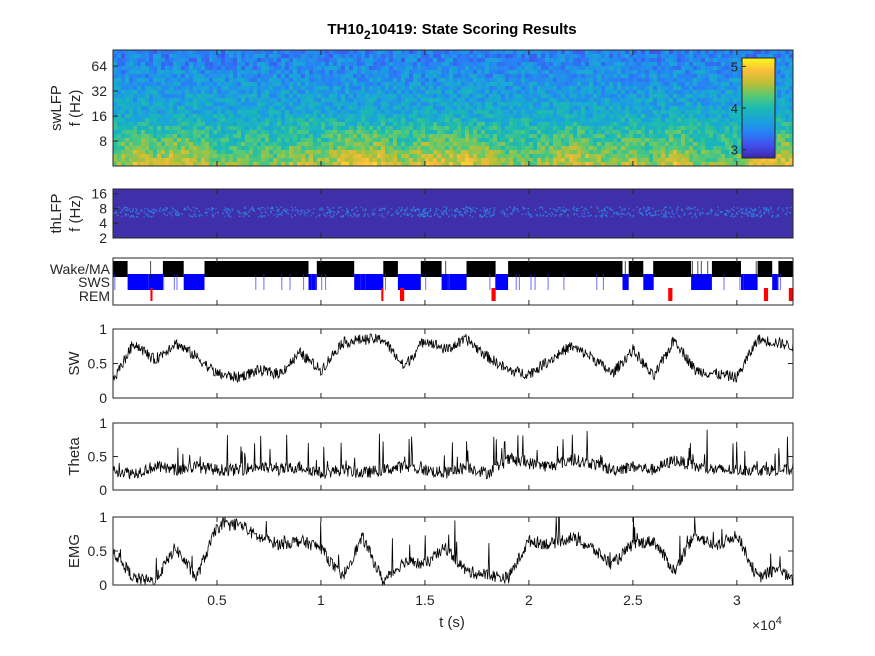 The width and height of the screenshot is (875, 656). Describe the element at coordinates (99, 116) in the screenshot. I see `y-tick-label: 16` at that location.